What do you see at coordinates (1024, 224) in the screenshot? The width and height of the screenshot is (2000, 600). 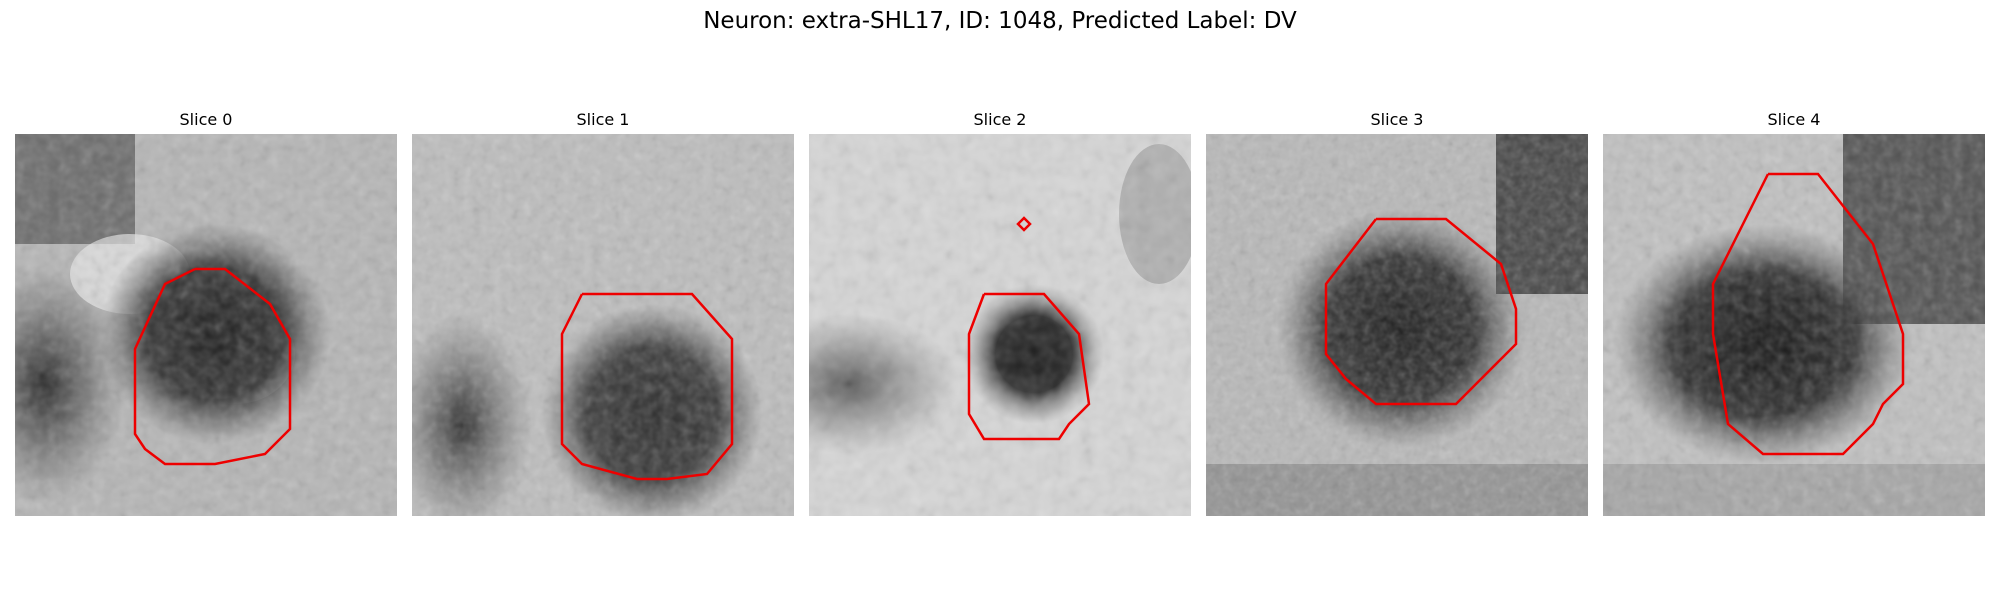 I see `roi-contour-2-small` at bounding box center [1024, 224].